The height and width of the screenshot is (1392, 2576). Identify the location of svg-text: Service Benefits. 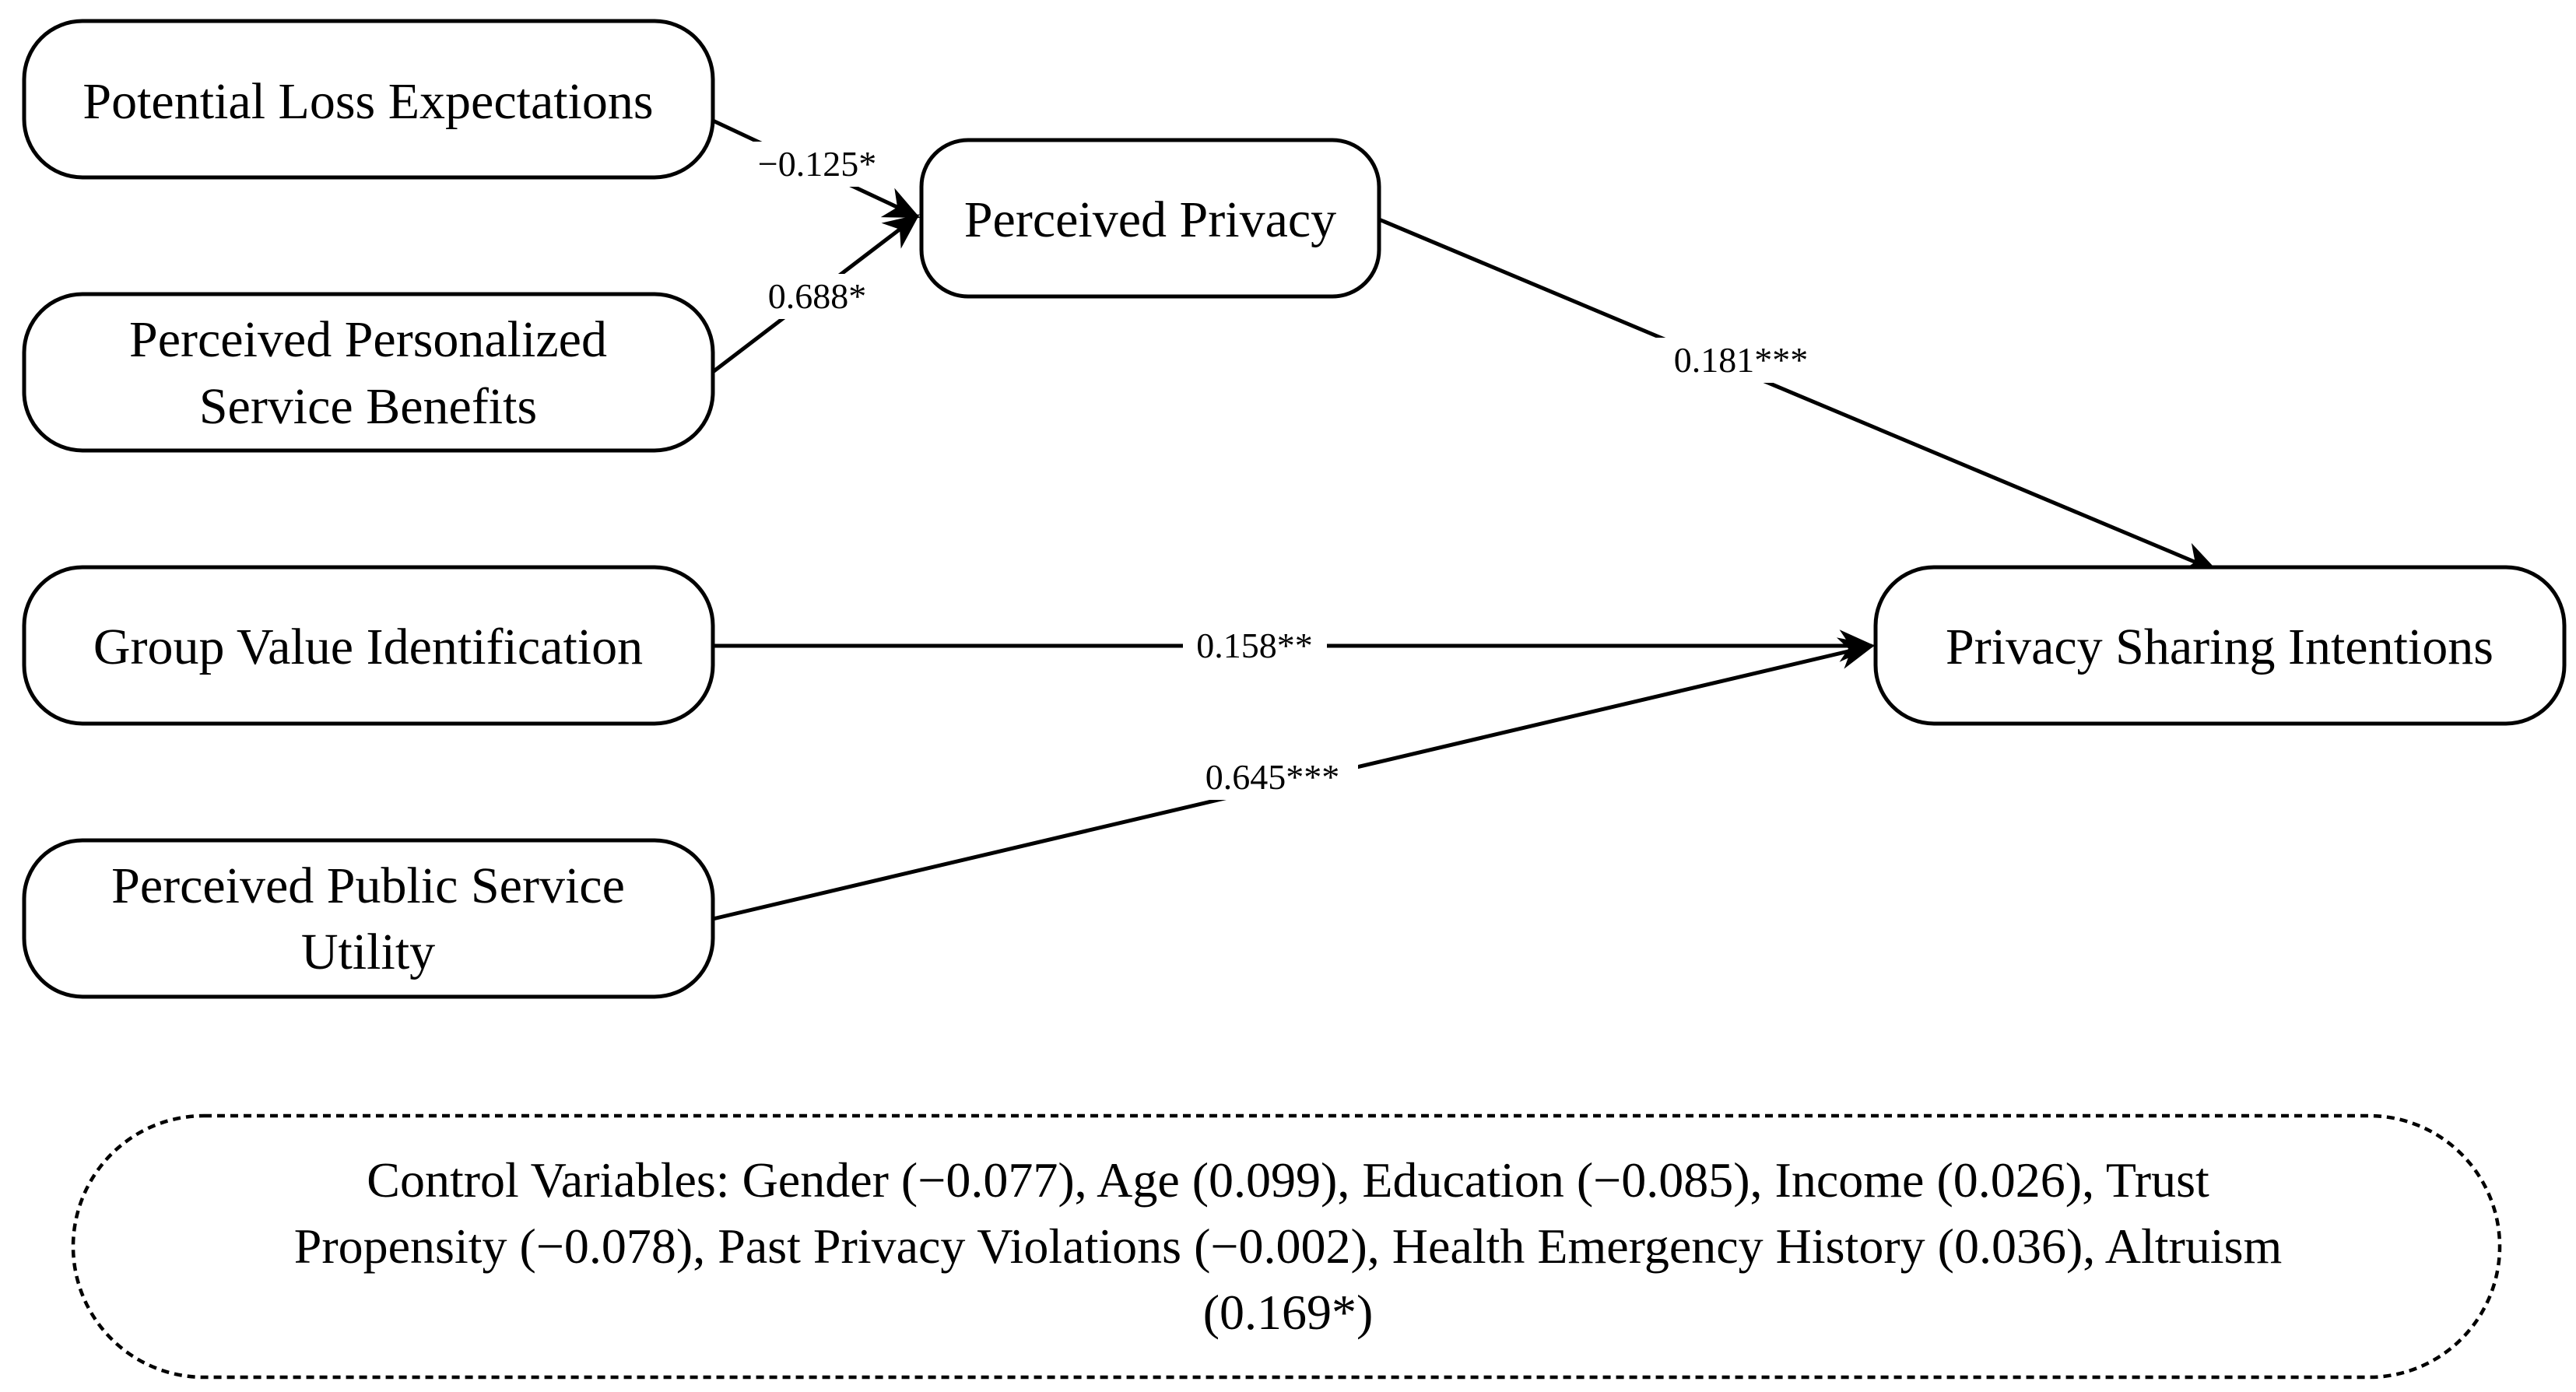
(368, 406).